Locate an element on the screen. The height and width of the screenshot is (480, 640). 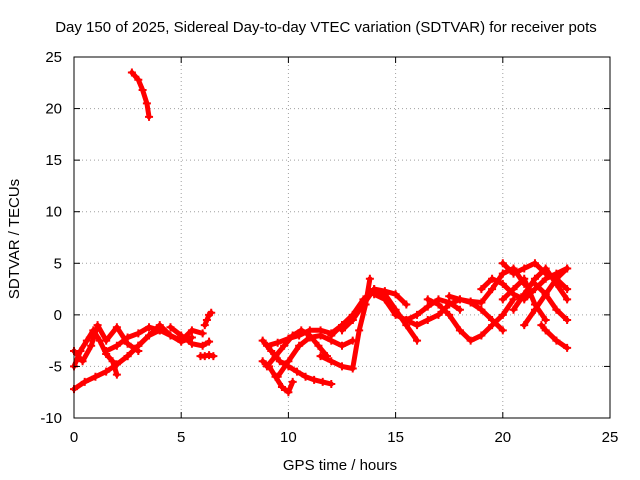
series-arc-c9 is located at coordinates (551, 302).